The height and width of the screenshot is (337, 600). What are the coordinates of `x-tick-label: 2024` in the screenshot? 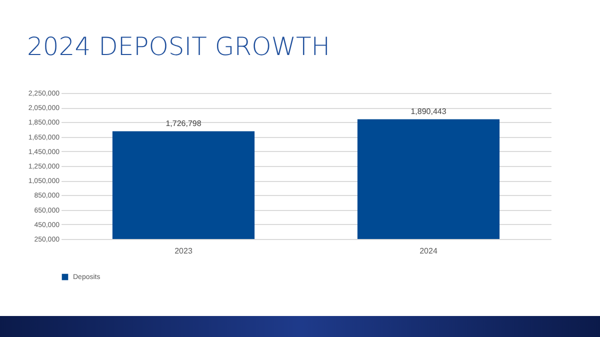 It's located at (429, 251).